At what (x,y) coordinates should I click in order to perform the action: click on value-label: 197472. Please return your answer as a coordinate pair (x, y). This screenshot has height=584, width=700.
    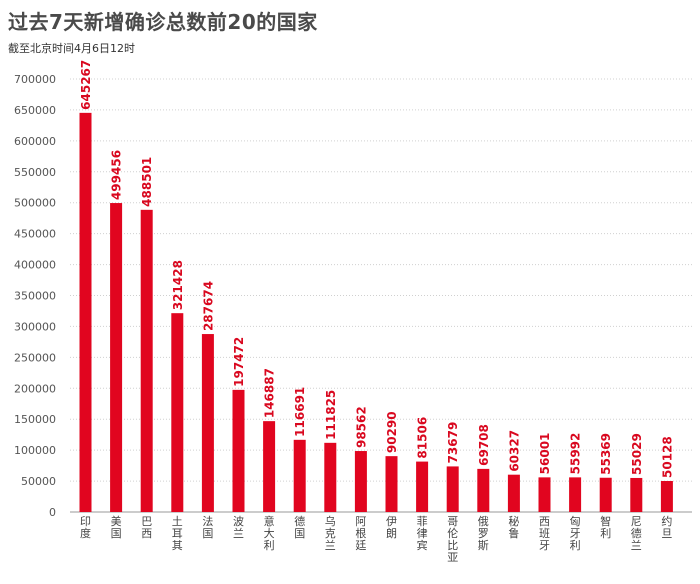
    Looking at the image, I should click on (239, 362).